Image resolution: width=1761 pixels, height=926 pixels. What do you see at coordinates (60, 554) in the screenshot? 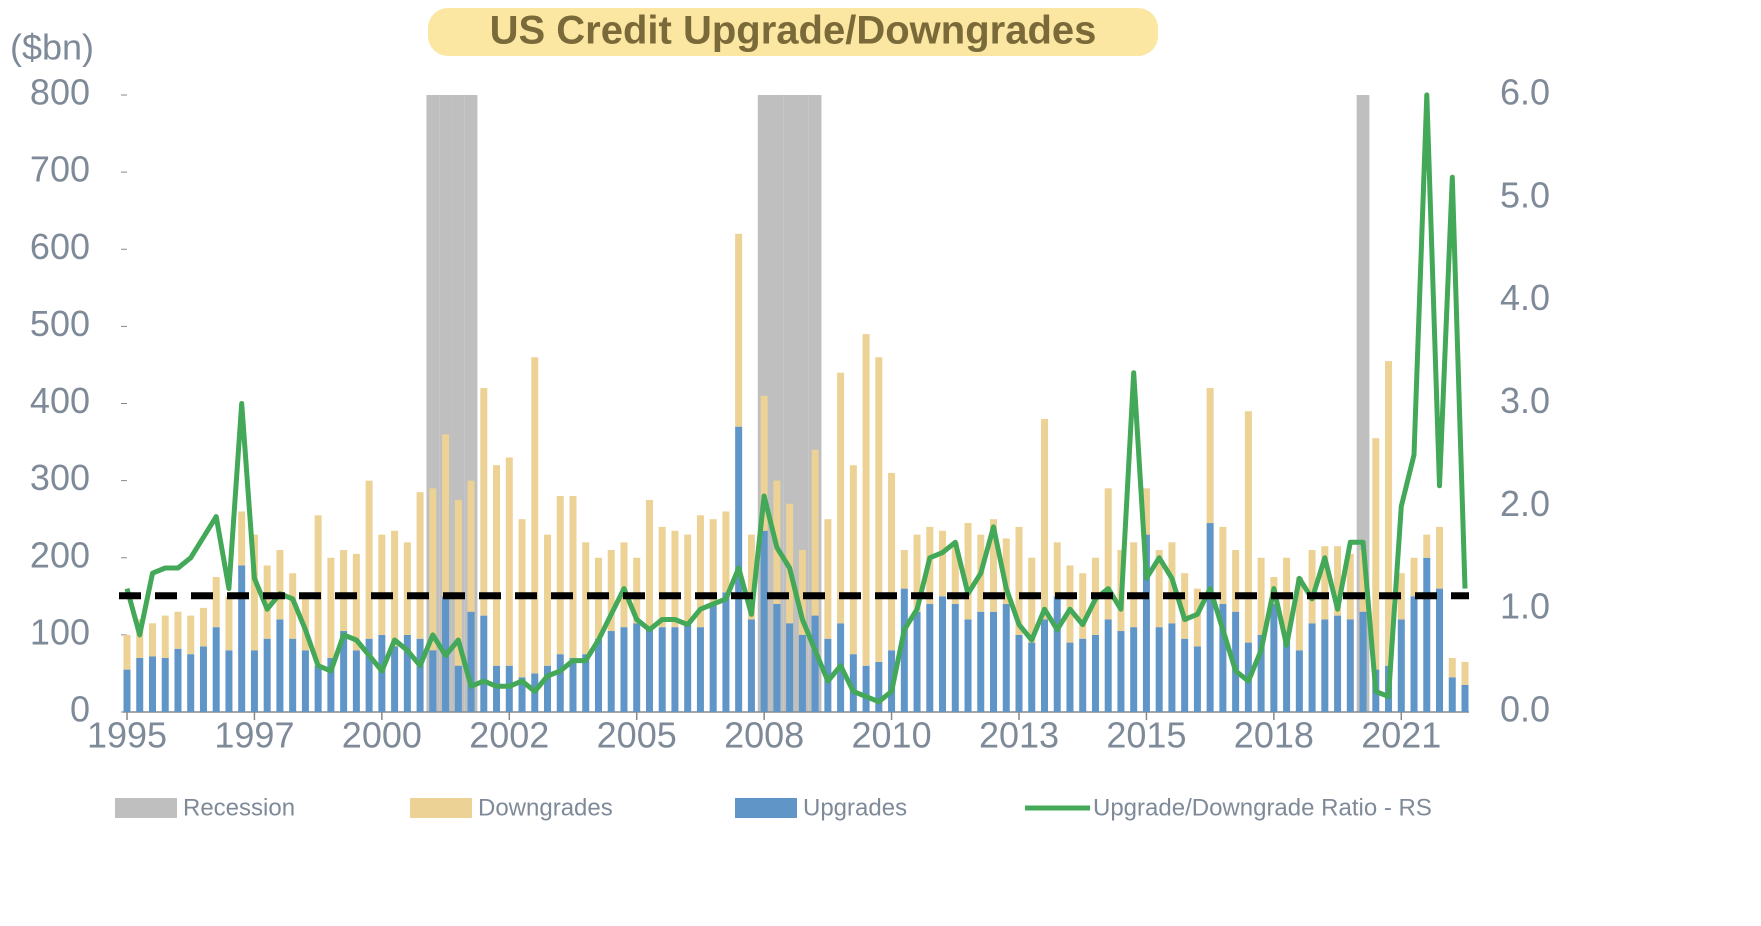
I see `y-tick-label: 200` at bounding box center [60, 554].